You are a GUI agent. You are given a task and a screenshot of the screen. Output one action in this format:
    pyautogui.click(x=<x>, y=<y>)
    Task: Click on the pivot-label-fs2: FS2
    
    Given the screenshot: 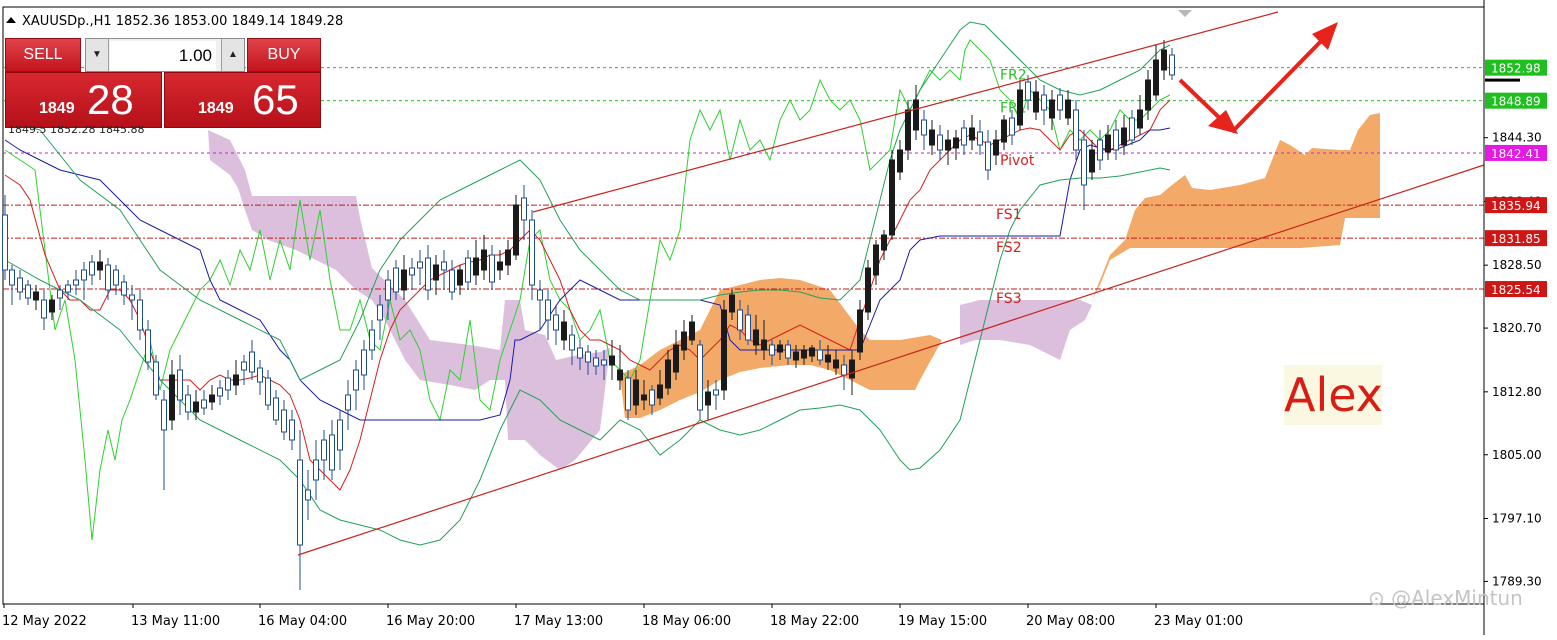 What is the action you would take?
    pyautogui.click(x=1009, y=248)
    